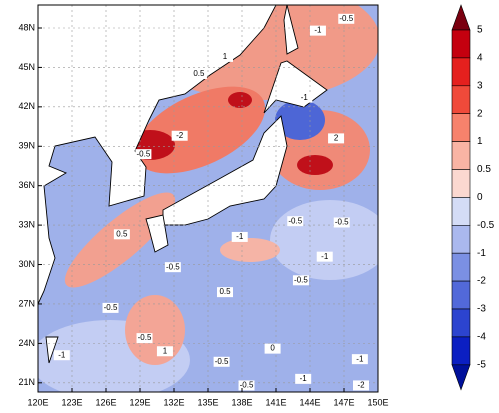  I want to click on lon-tick-label: 141E, so click(275, 402).